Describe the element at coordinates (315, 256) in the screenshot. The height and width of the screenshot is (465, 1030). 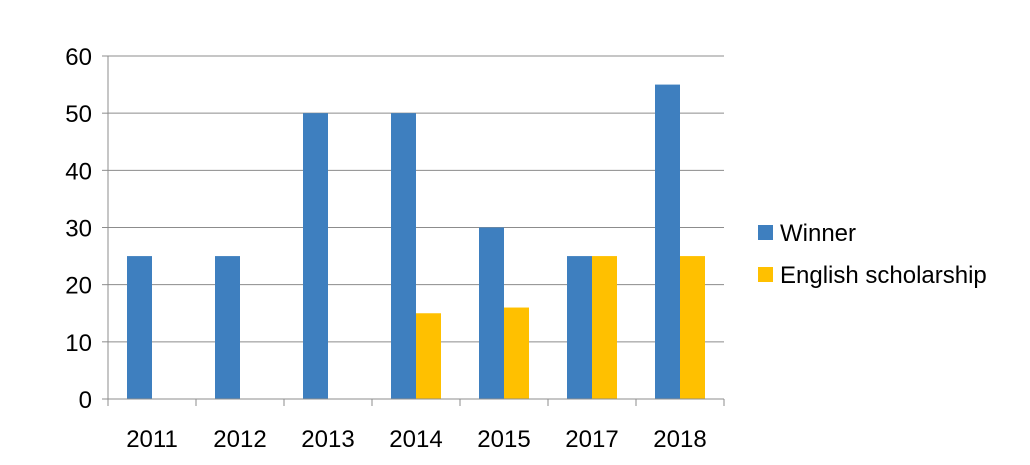
I see `bar-winner-2013` at that location.